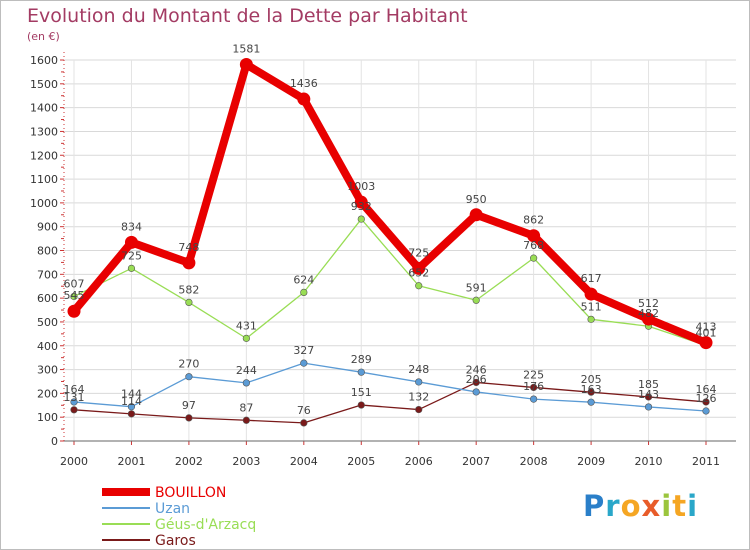  What do you see at coordinates (648, 303) in the screenshot?
I see `data-label-BOUILLON: 512` at bounding box center [648, 303].